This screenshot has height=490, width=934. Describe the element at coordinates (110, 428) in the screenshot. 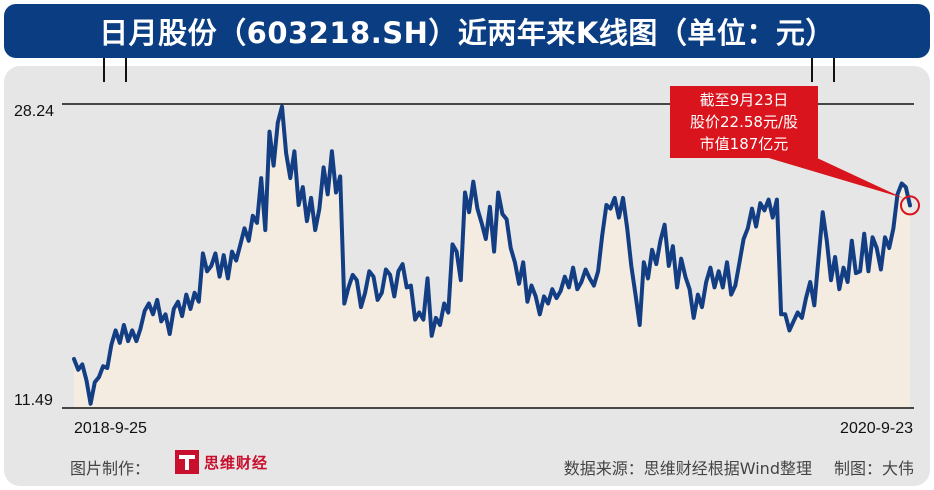

I see `x-tick-label-start: 2018-9-25` at that location.